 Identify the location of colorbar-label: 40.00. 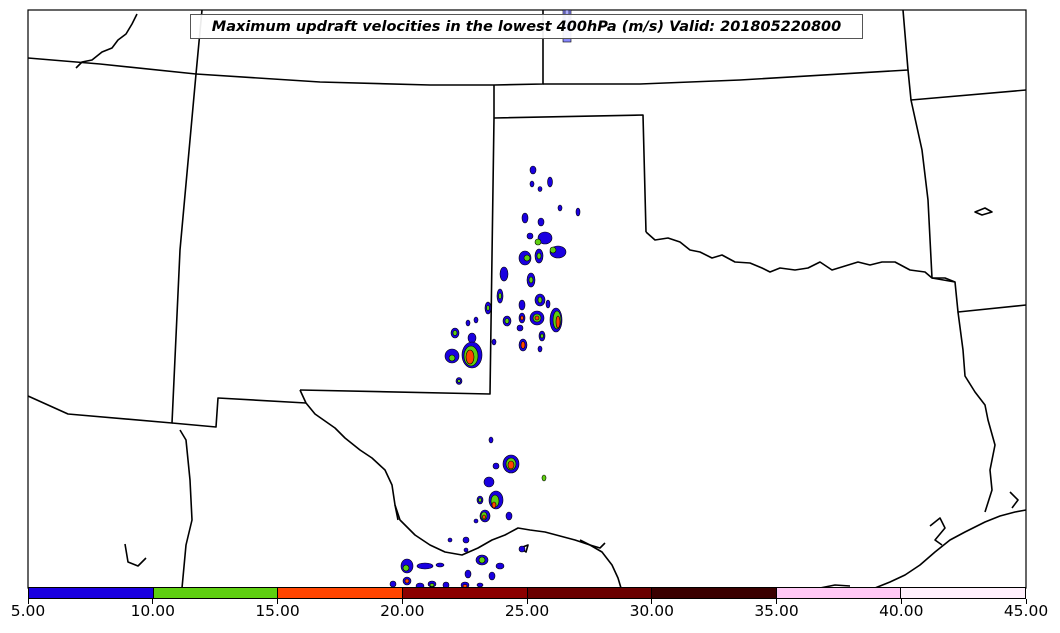
(901, 611).